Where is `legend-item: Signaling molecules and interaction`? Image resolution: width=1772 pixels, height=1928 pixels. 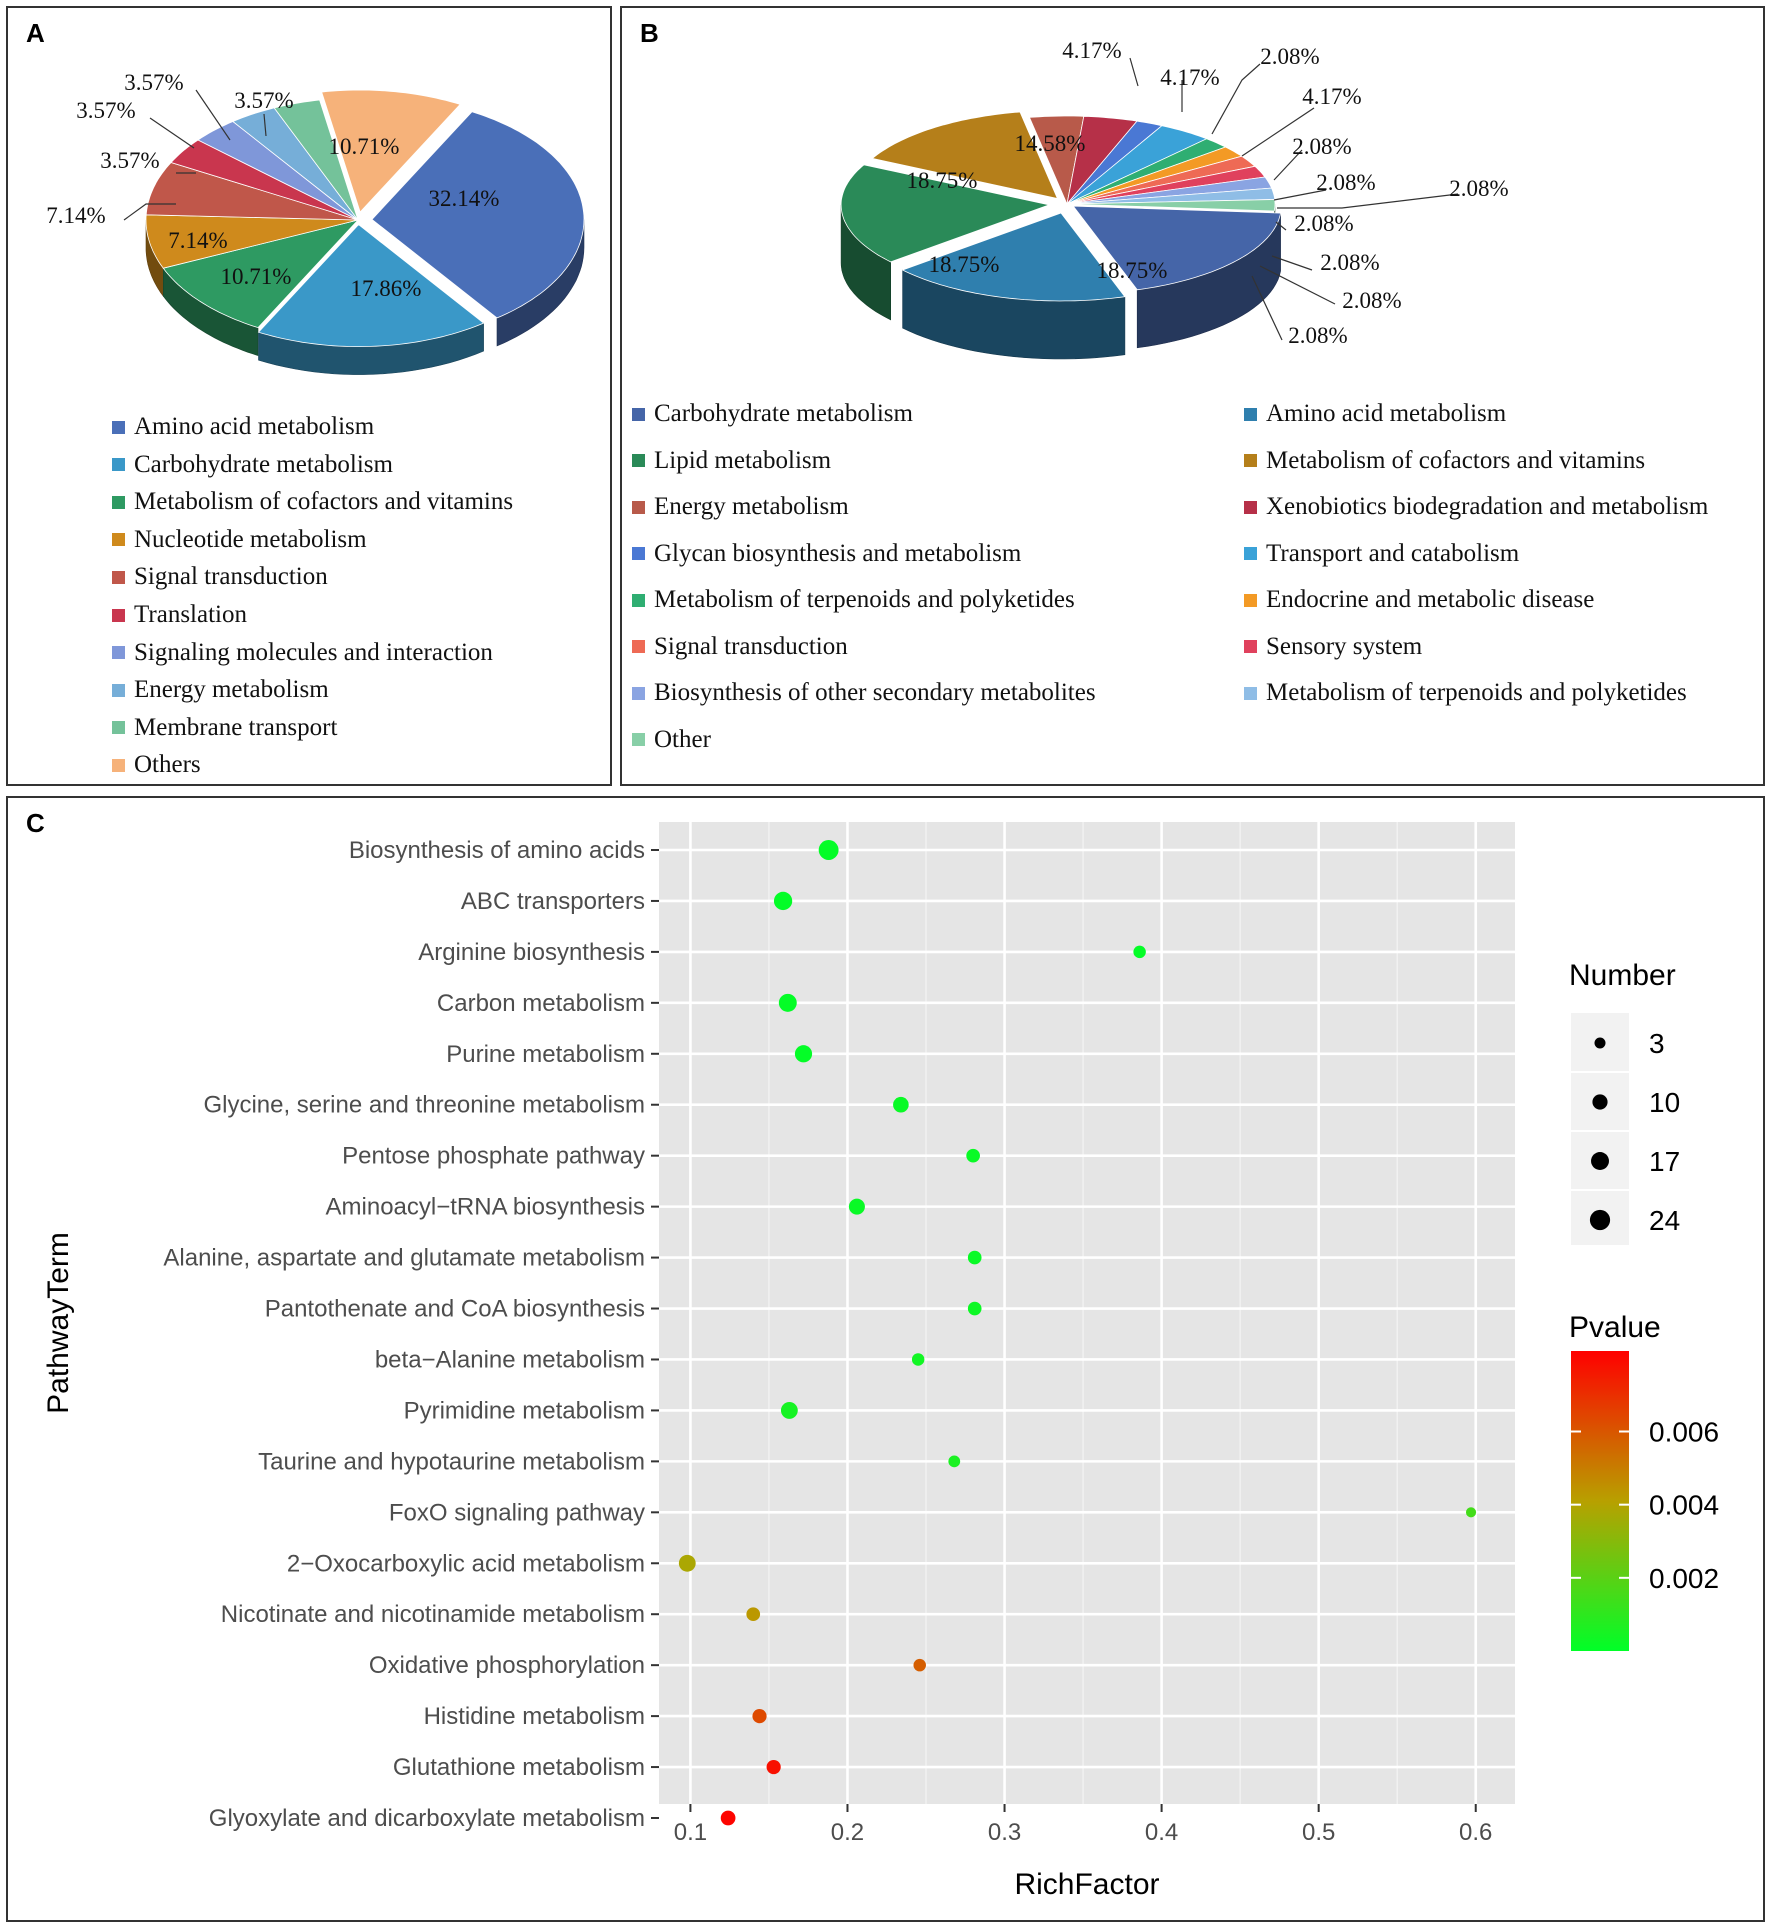 legend-item: Signaling molecules and interaction is located at coordinates (302, 653).